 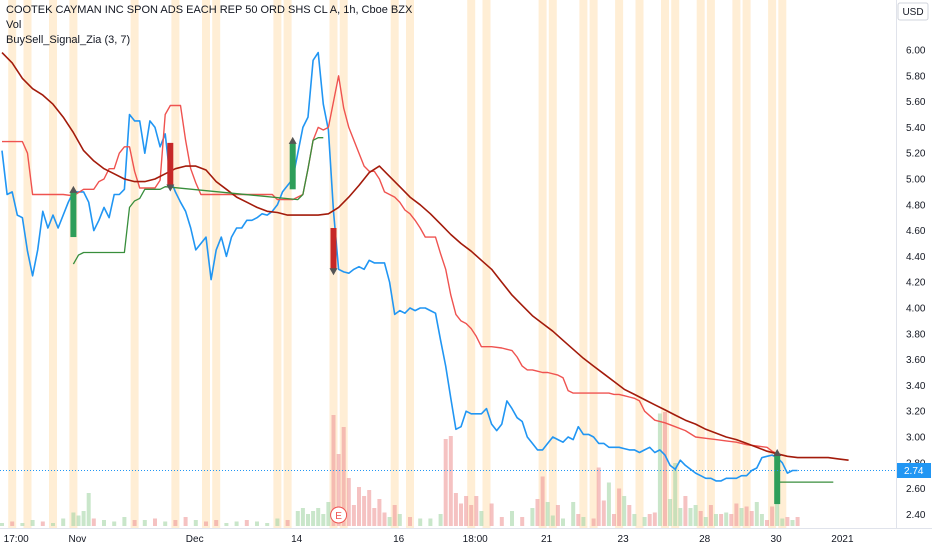 I want to click on y-tick-label: 4.00, so click(x=916, y=309).